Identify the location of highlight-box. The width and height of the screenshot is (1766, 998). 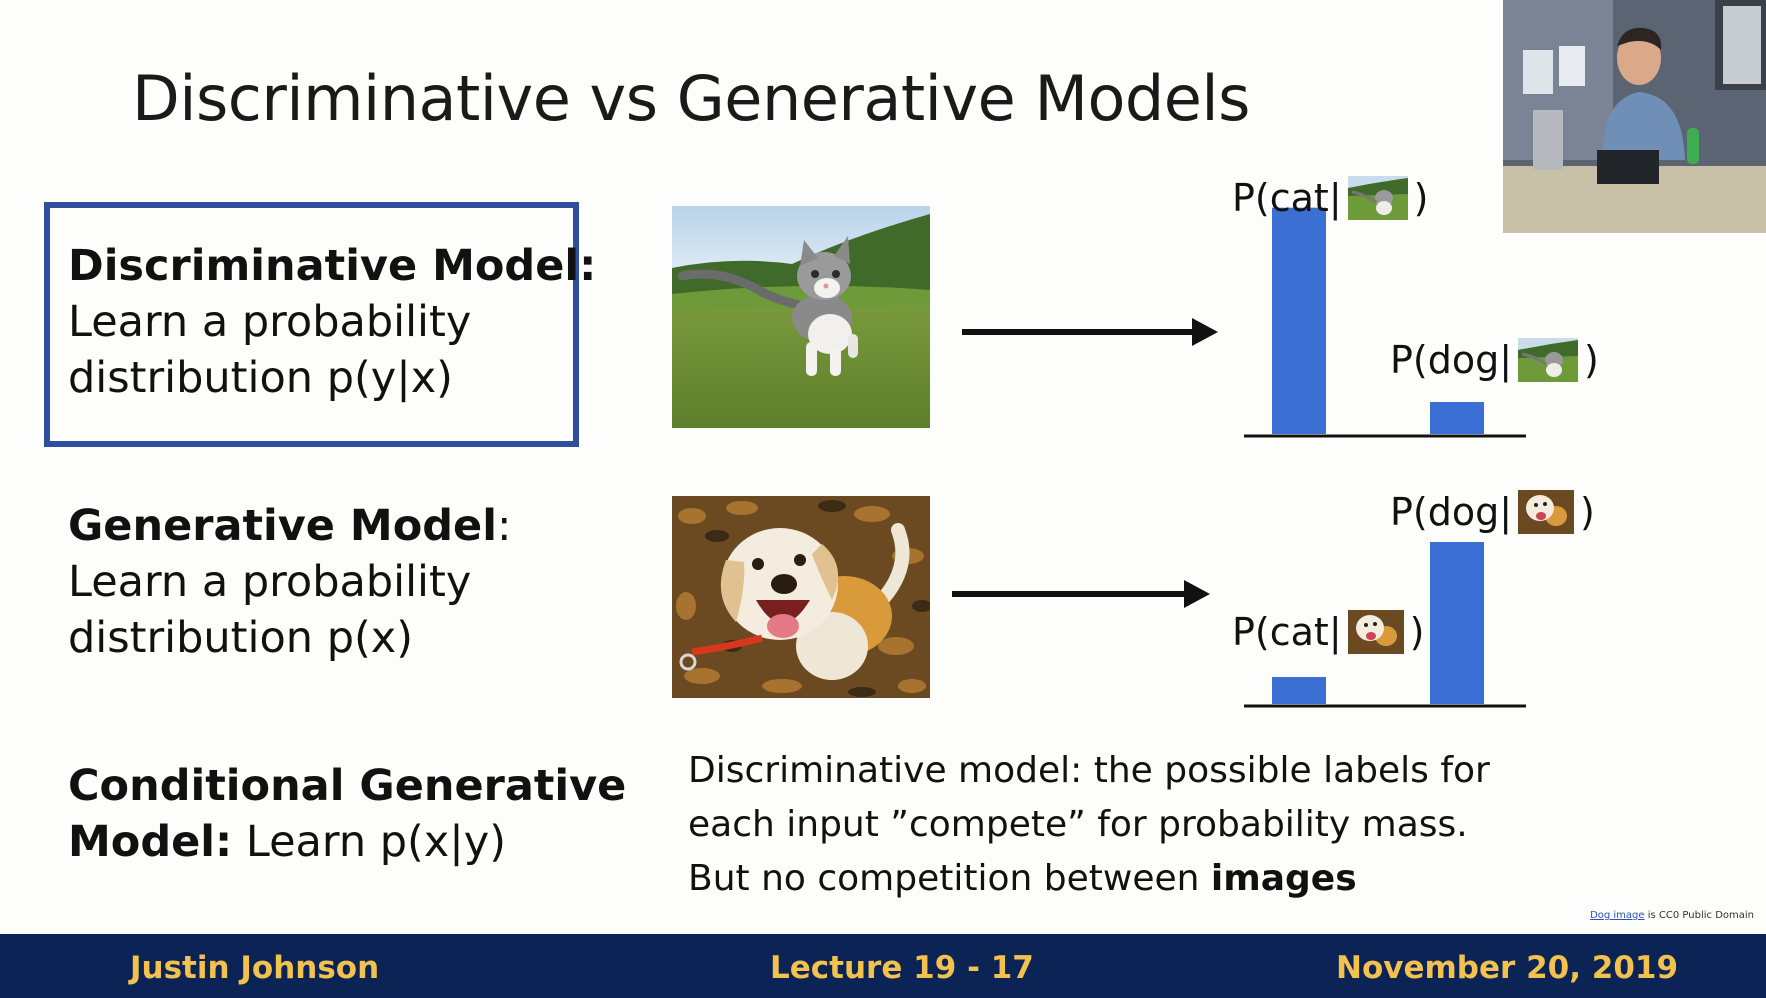
(311, 324).